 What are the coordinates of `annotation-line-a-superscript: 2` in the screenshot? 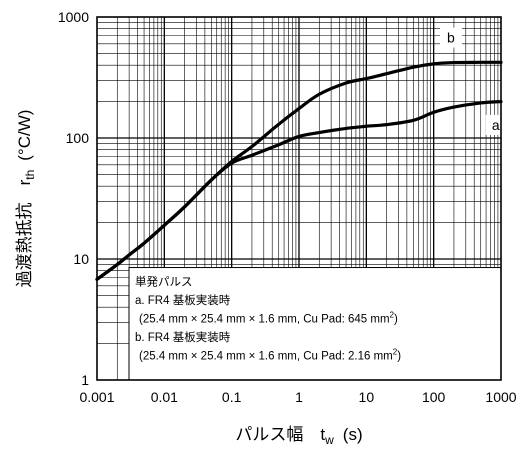 It's located at (392, 315).